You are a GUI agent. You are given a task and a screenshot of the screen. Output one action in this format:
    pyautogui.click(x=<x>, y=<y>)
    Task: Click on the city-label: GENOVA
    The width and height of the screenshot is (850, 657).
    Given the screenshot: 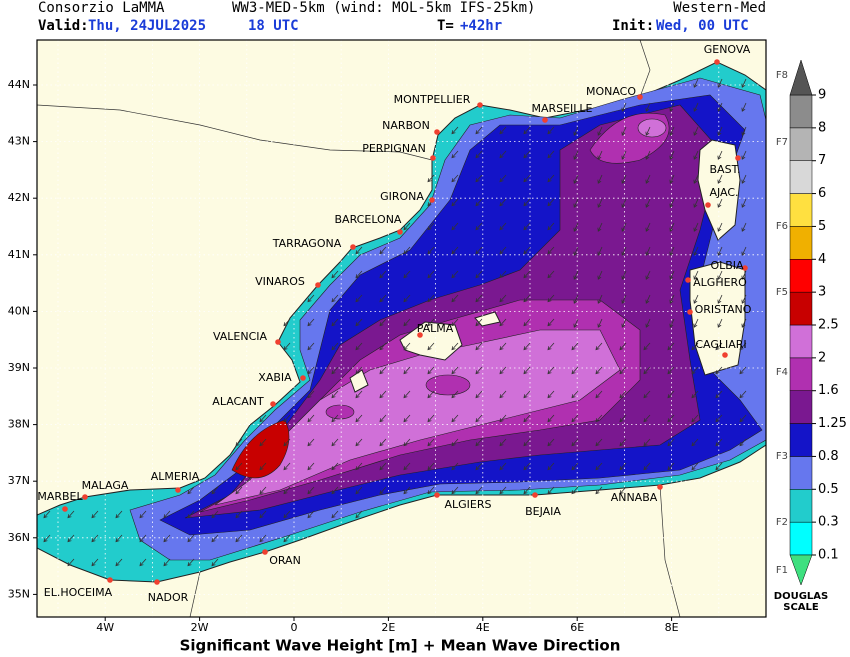 What is the action you would take?
    pyautogui.click(x=727, y=49)
    